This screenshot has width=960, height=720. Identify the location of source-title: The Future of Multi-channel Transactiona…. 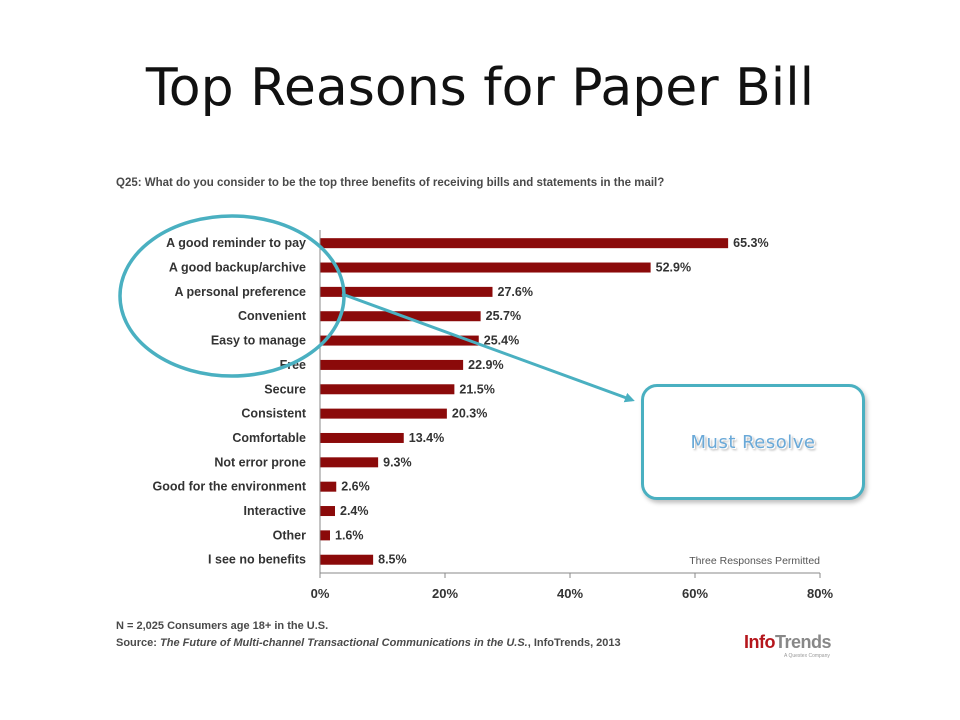
(344, 643).